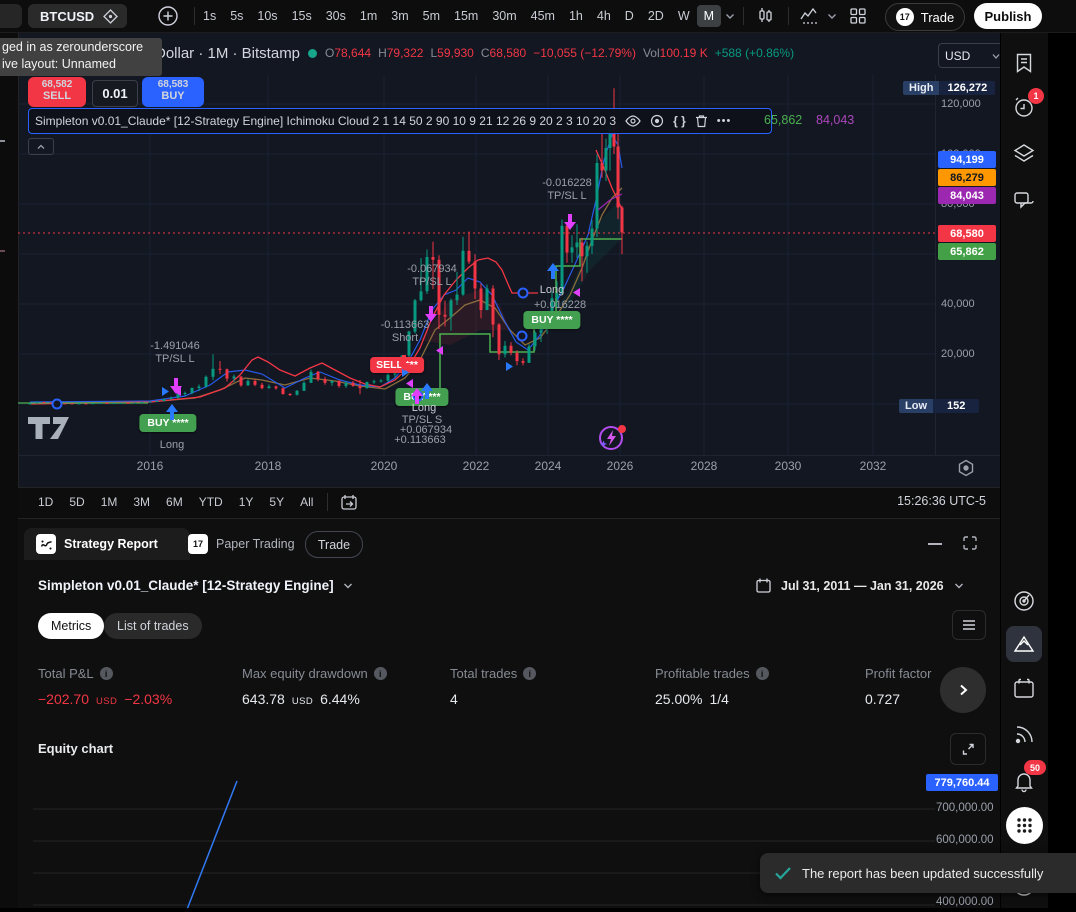 The height and width of the screenshot is (912, 1076). Describe the element at coordinates (267, 16) in the screenshot. I see `tf-10s: 10s` at that location.